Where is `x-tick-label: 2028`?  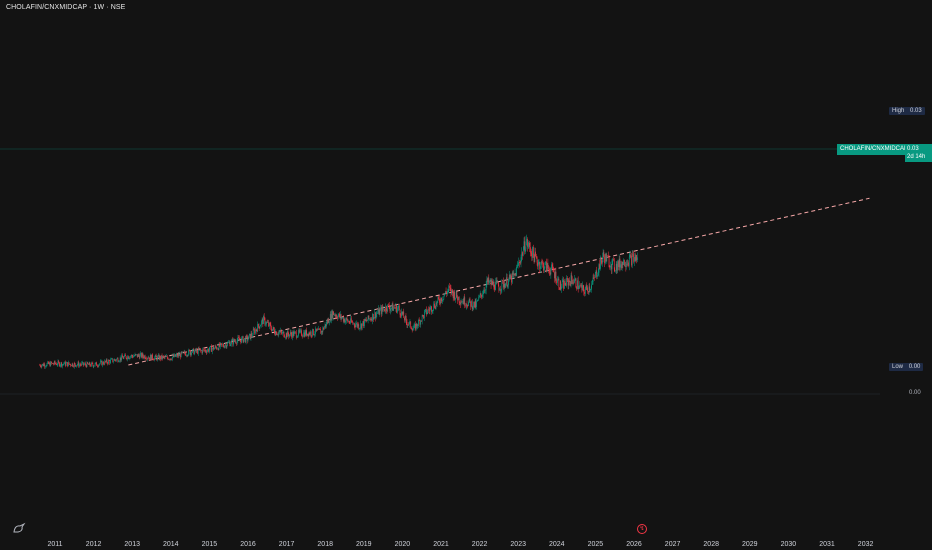
x-tick-label: 2028 is located at coordinates (711, 544).